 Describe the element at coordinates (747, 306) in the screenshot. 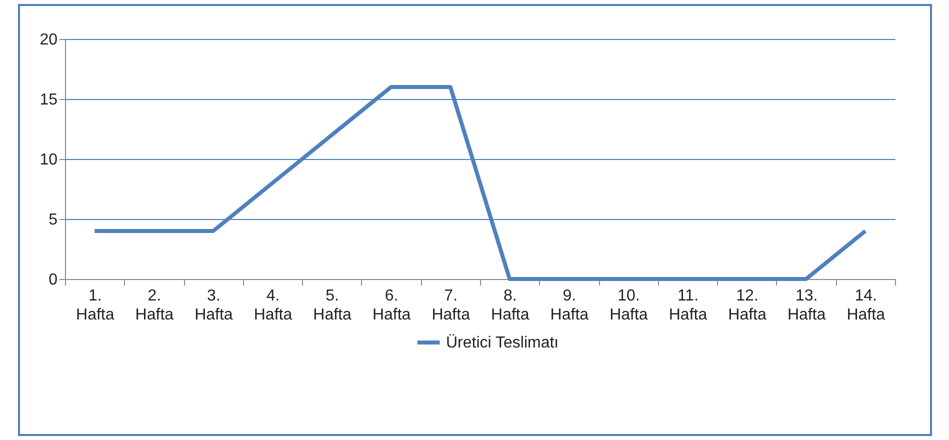

I see `x-tick-label: 12. Hafta` at that location.